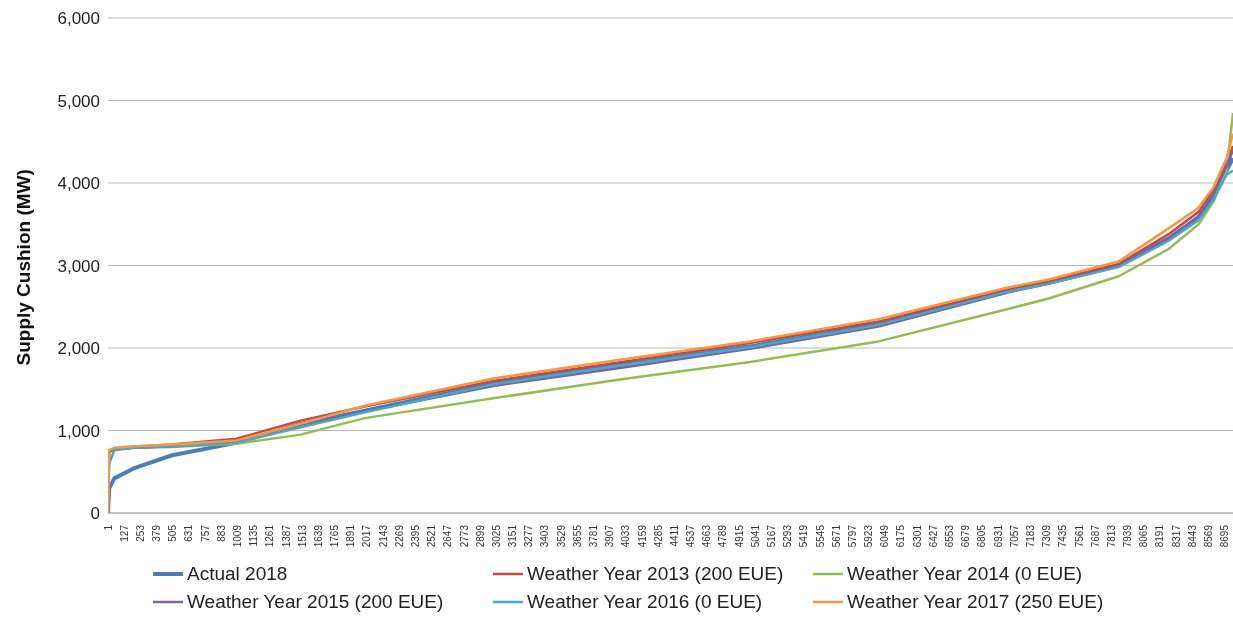 The image size is (1233, 618). I want to click on x-tick-label: 1135, so click(254, 535).